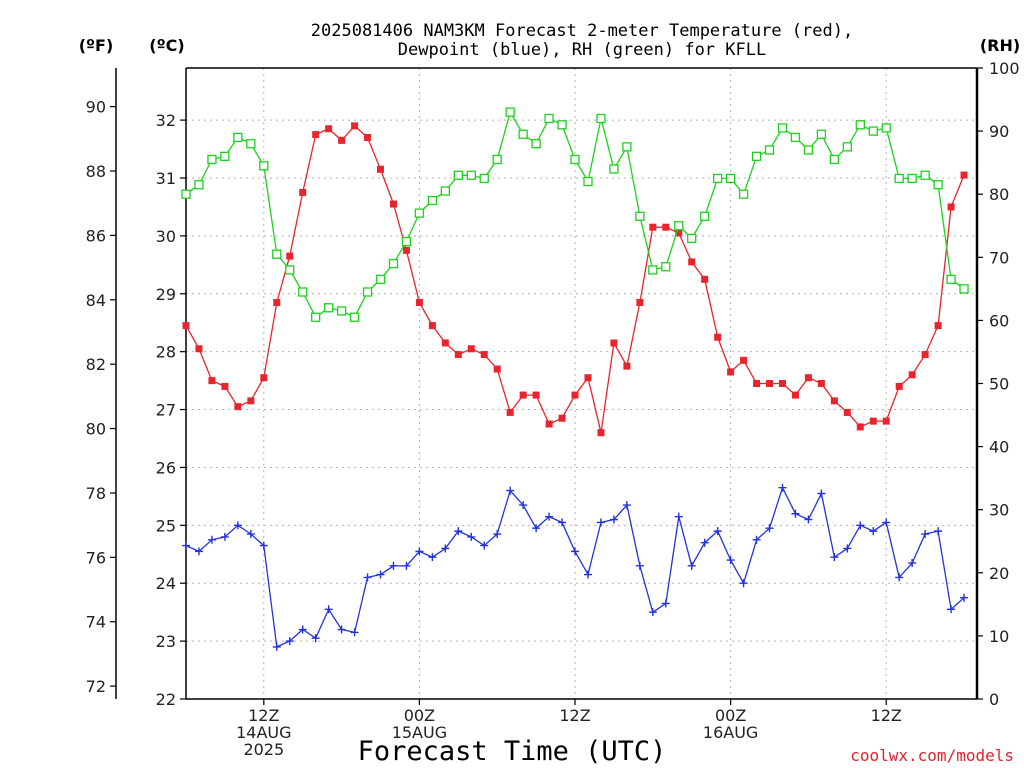 Image resolution: width=1024 pixels, height=768 pixels. Describe the element at coordinates (1004, 68) in the screenshot. I see `rh-tick-label: 100` at that location.